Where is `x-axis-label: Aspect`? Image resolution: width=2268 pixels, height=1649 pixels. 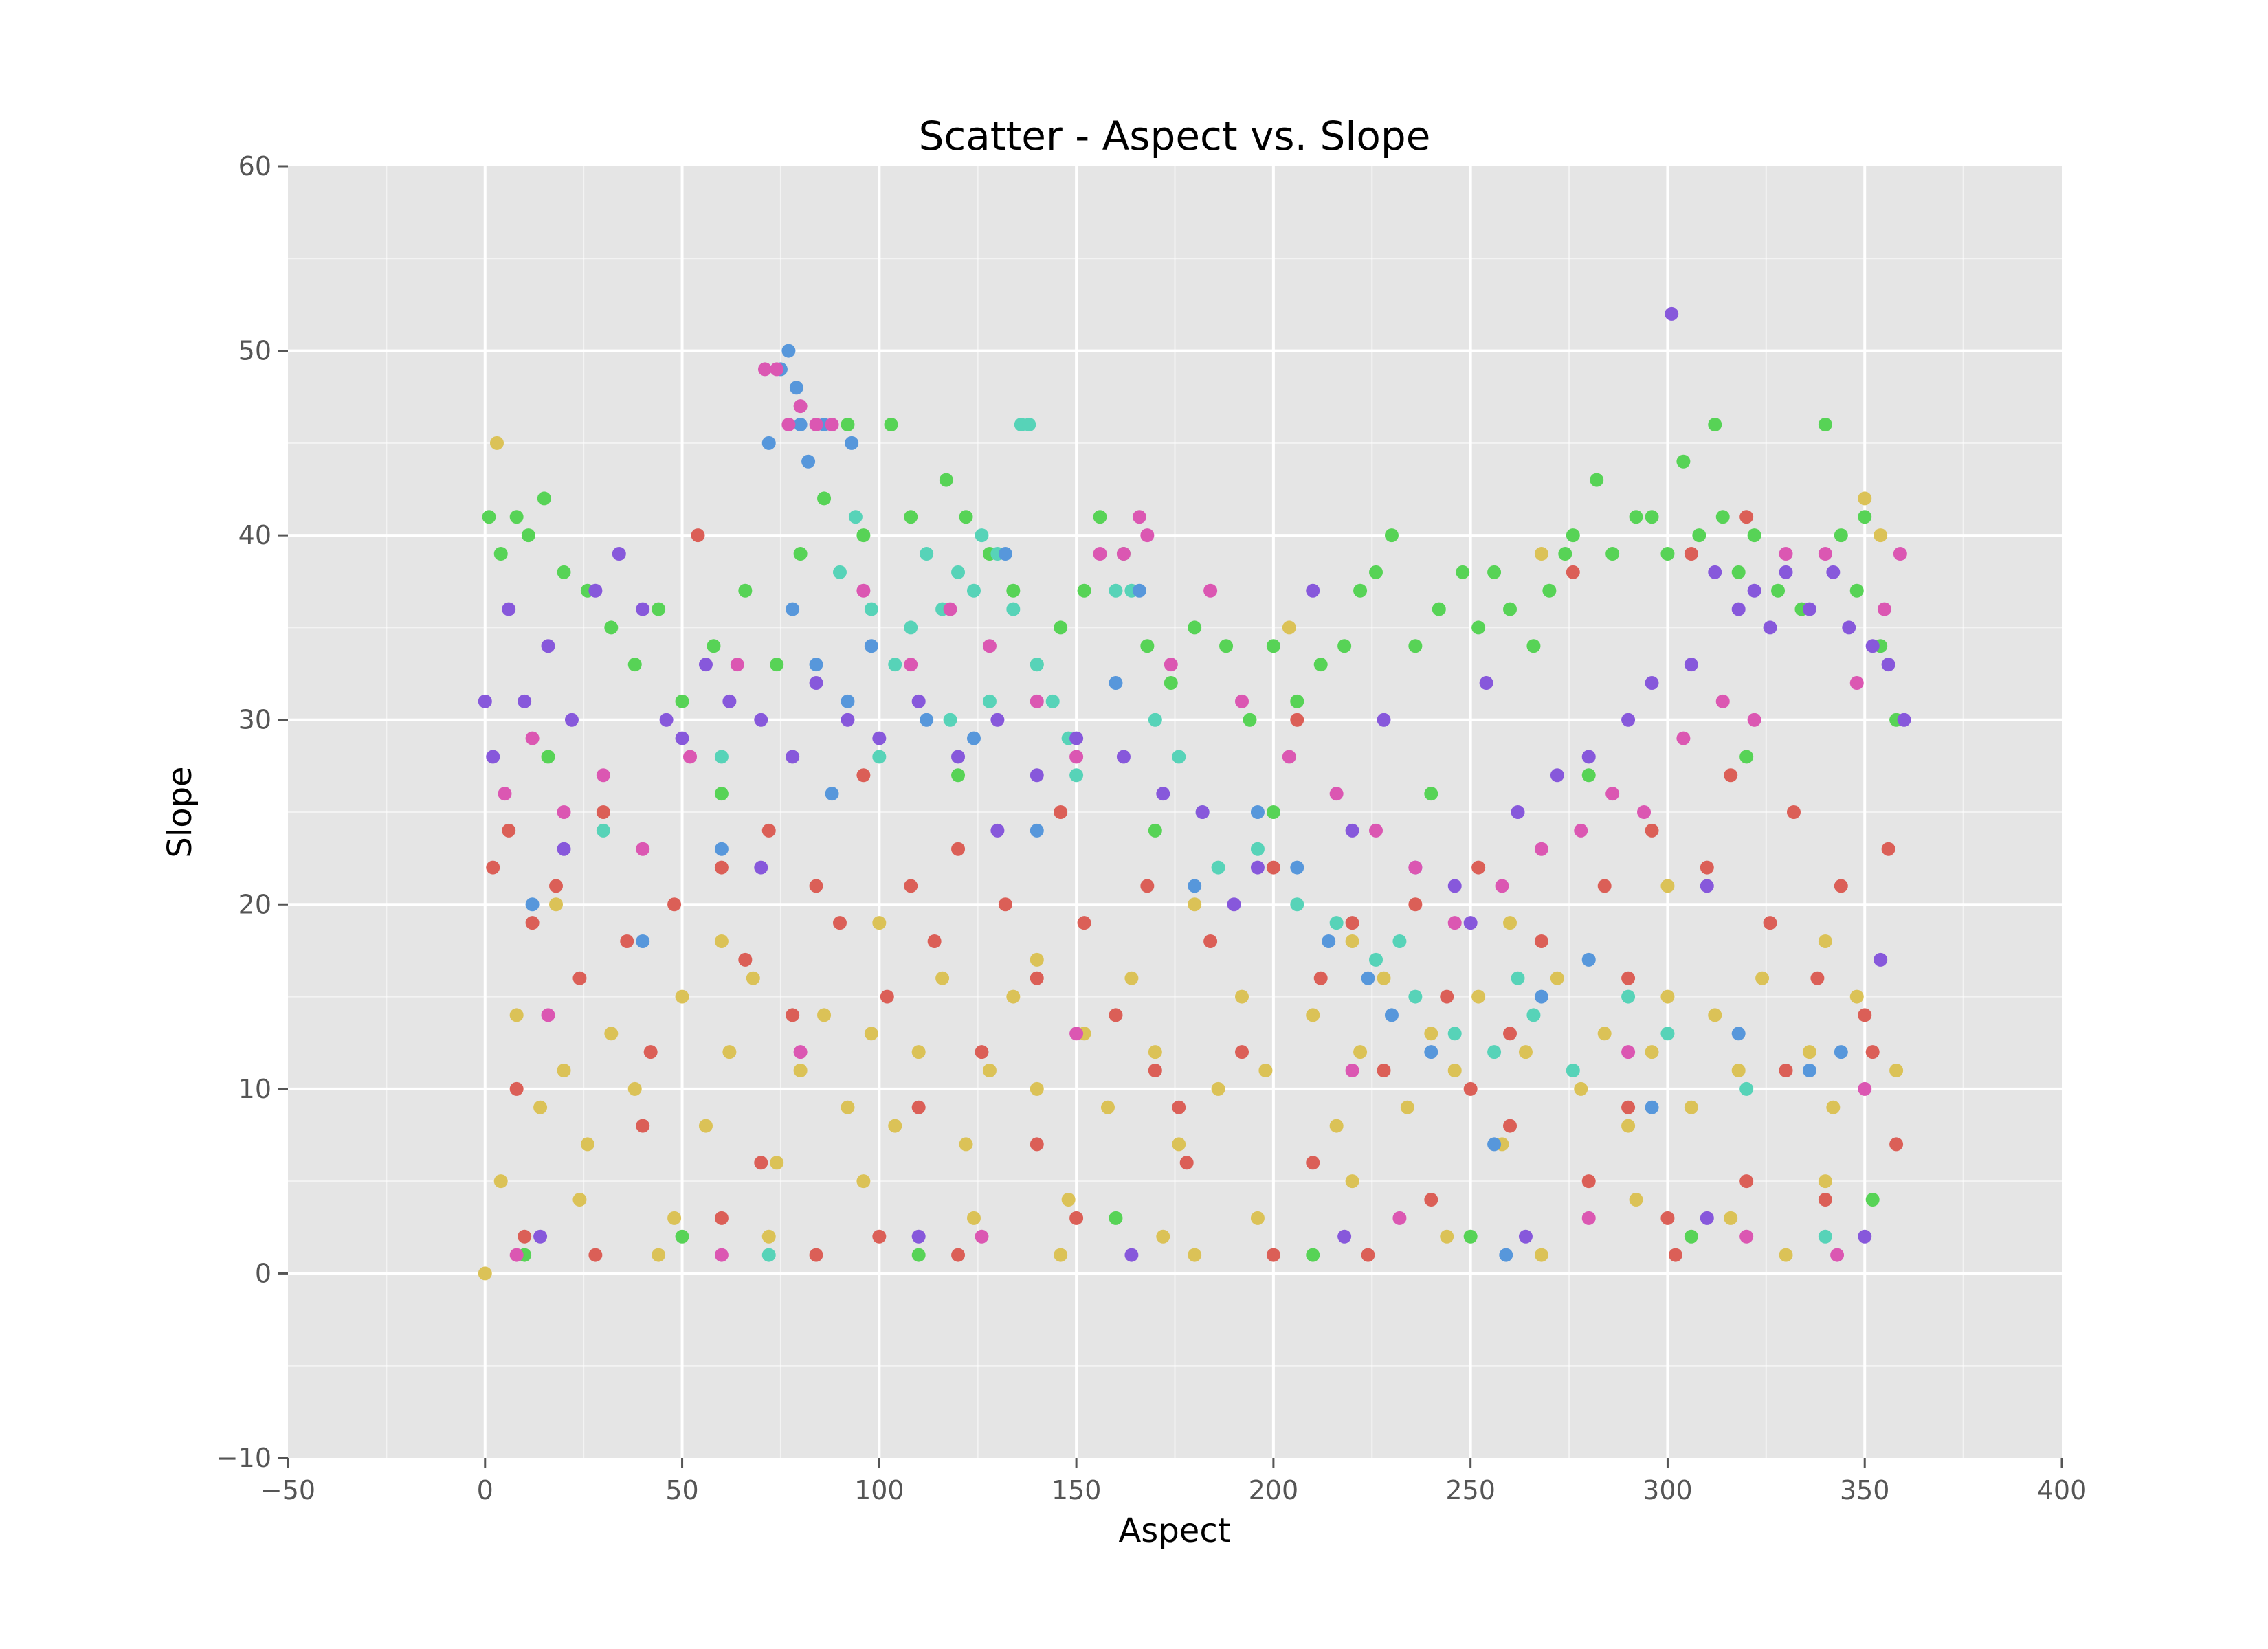 x-axis-label: Aspect is located at coordinates (1174, 1531).